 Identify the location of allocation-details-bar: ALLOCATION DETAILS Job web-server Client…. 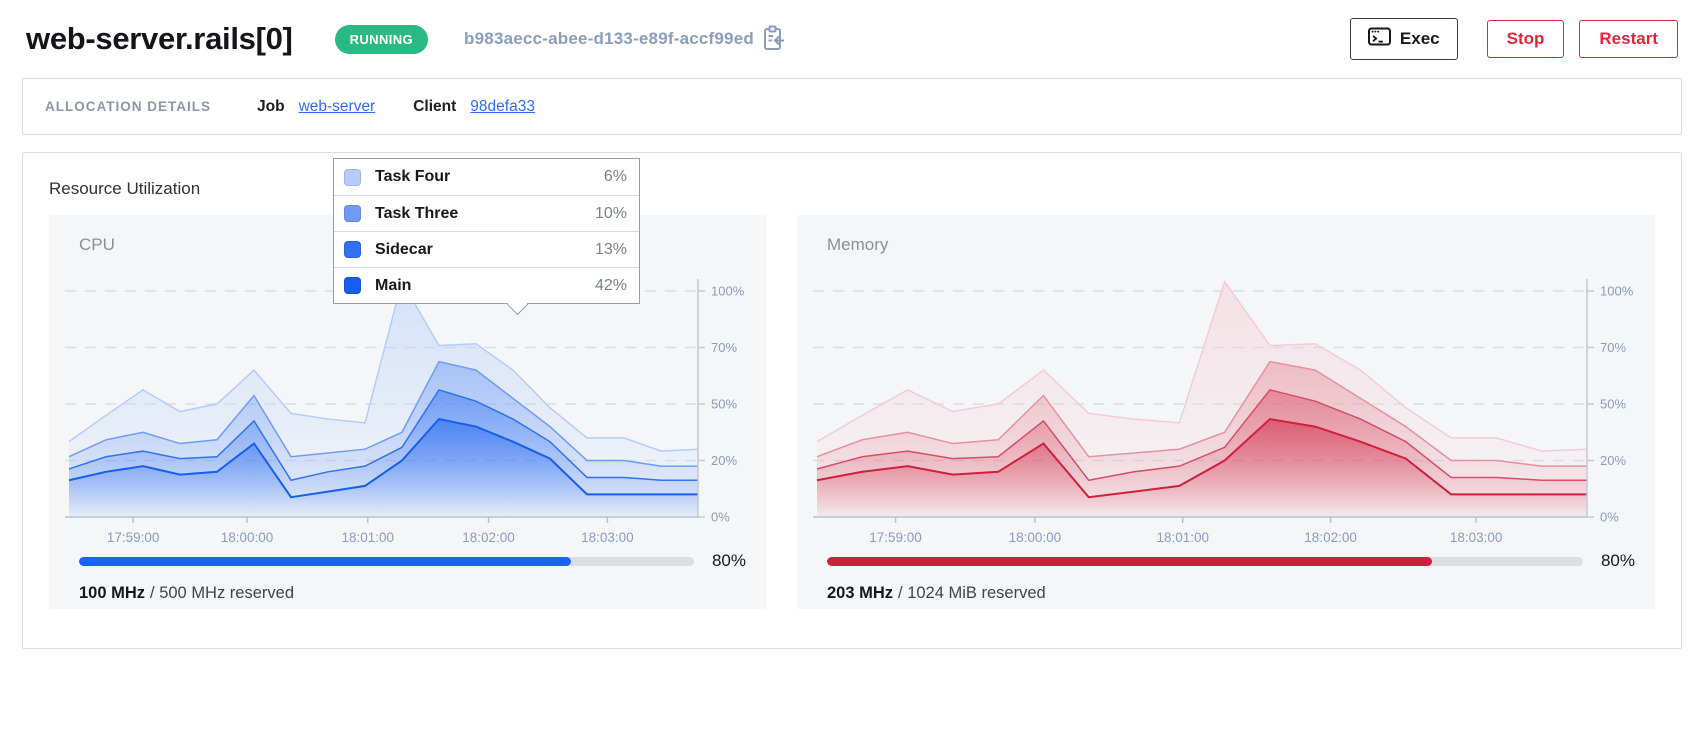
(852, 106).